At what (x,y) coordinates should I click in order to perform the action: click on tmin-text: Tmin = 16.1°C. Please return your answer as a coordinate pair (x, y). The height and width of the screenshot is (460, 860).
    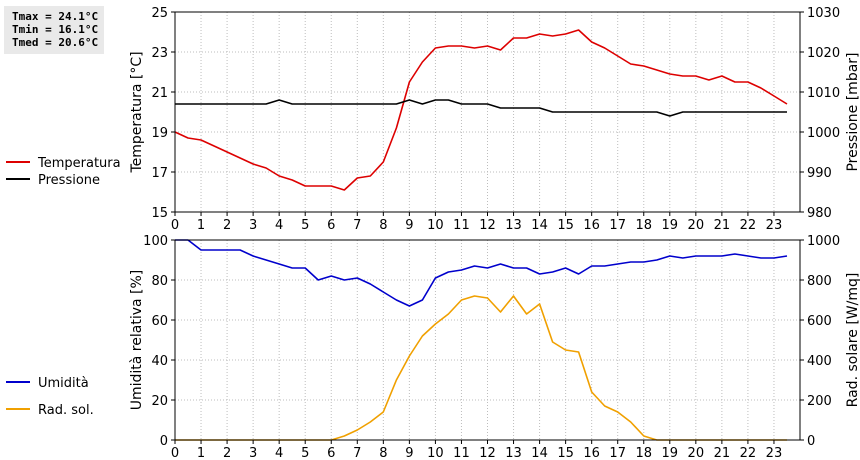
    Looking at the image, I should click on (55, 29).